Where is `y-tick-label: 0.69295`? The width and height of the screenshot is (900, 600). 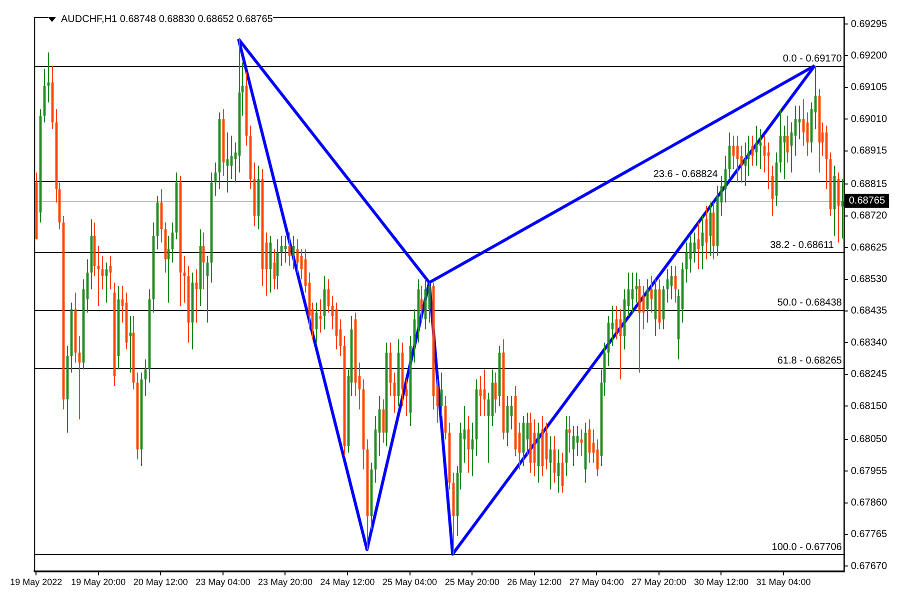
y-tick-label: 0.69295 is located at coordinates (869, 24).